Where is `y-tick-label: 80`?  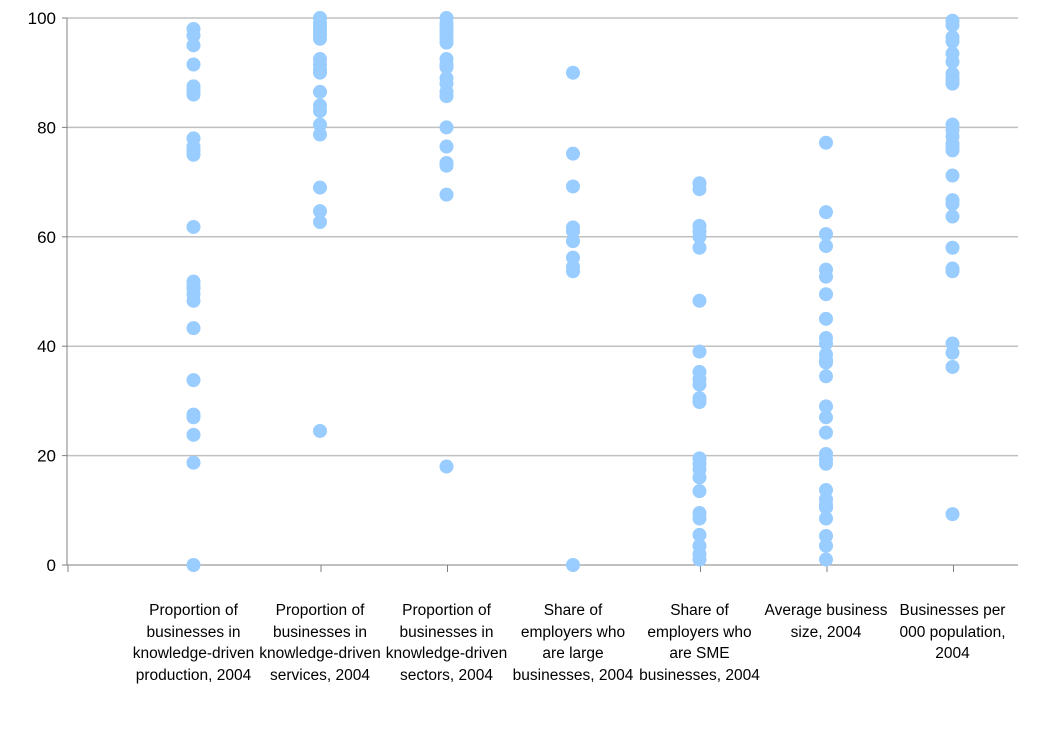 y-tick-label: 80 is located at coordinates (46, 127).